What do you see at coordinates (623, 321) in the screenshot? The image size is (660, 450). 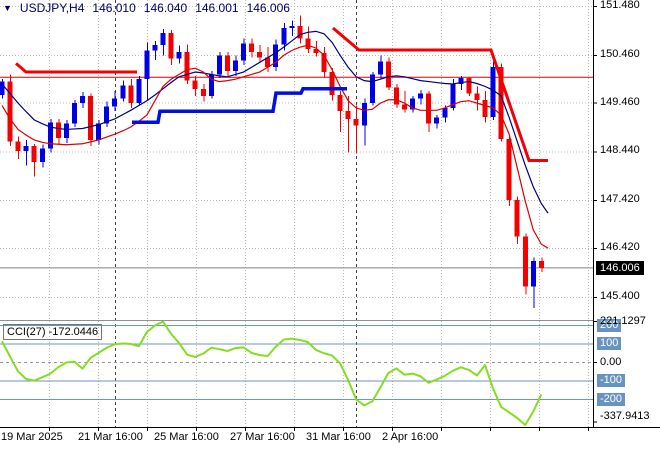 I see `cci-max-label: 221.1297` at bounding box center [623, 321].